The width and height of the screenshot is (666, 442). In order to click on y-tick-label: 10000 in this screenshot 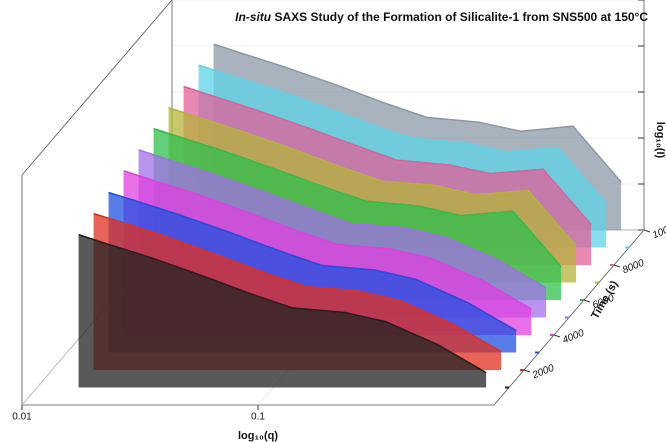, I will do `click(658, 230)`.